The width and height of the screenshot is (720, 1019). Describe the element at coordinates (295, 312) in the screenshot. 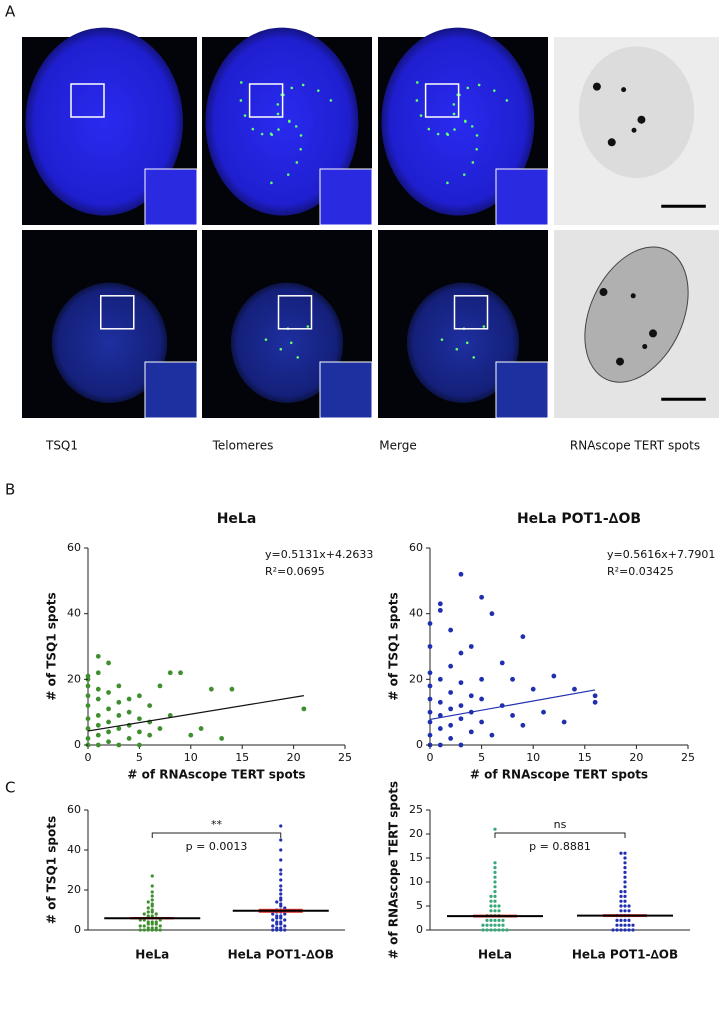

I see `roi` at that location.